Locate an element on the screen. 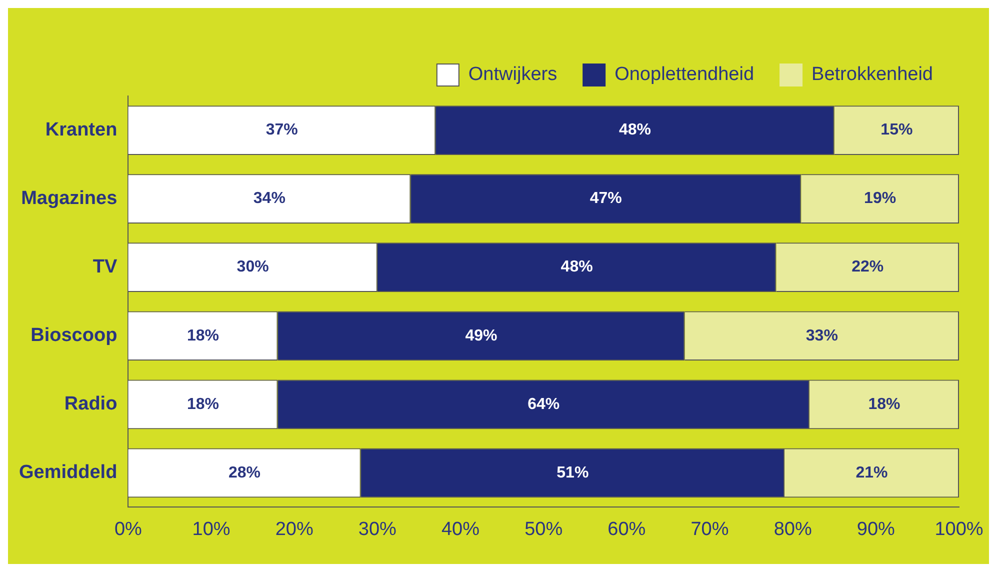 Image resolution: width=997 pixels, height=572 pixels. y-tick-label: Gemiddeld is located at coordinates (68, 473).